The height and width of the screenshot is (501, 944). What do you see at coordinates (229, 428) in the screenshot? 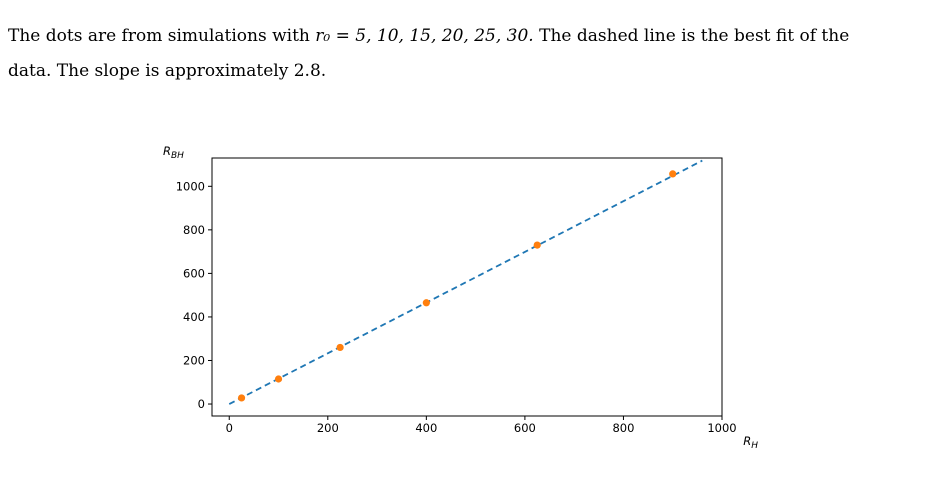
I see `x-tick-label: 0` at bounding box center [229, 428].